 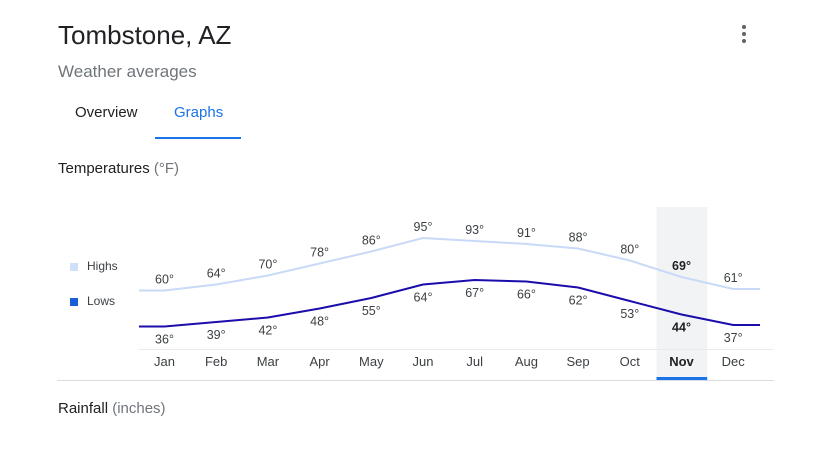 I want to click on month-label-may: May, so click(x=371, y=361).